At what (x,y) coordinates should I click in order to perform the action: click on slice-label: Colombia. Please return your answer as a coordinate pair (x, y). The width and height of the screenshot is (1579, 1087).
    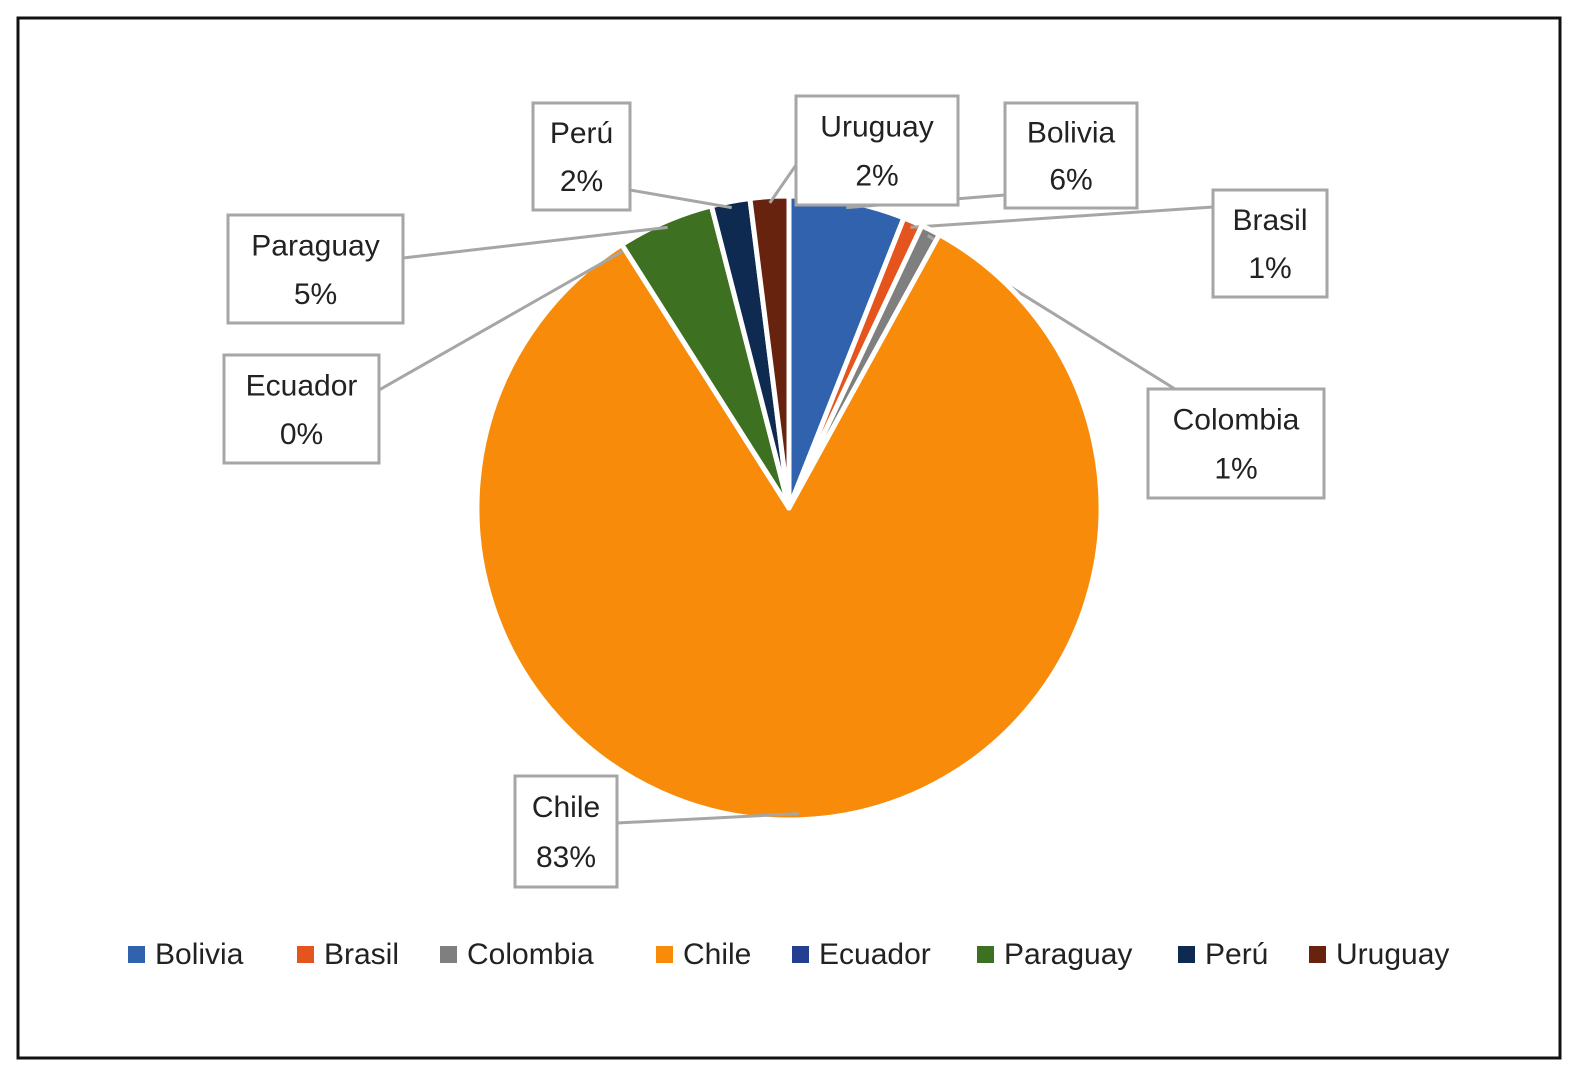
    Looking at the image, I should click on (1236, 420).